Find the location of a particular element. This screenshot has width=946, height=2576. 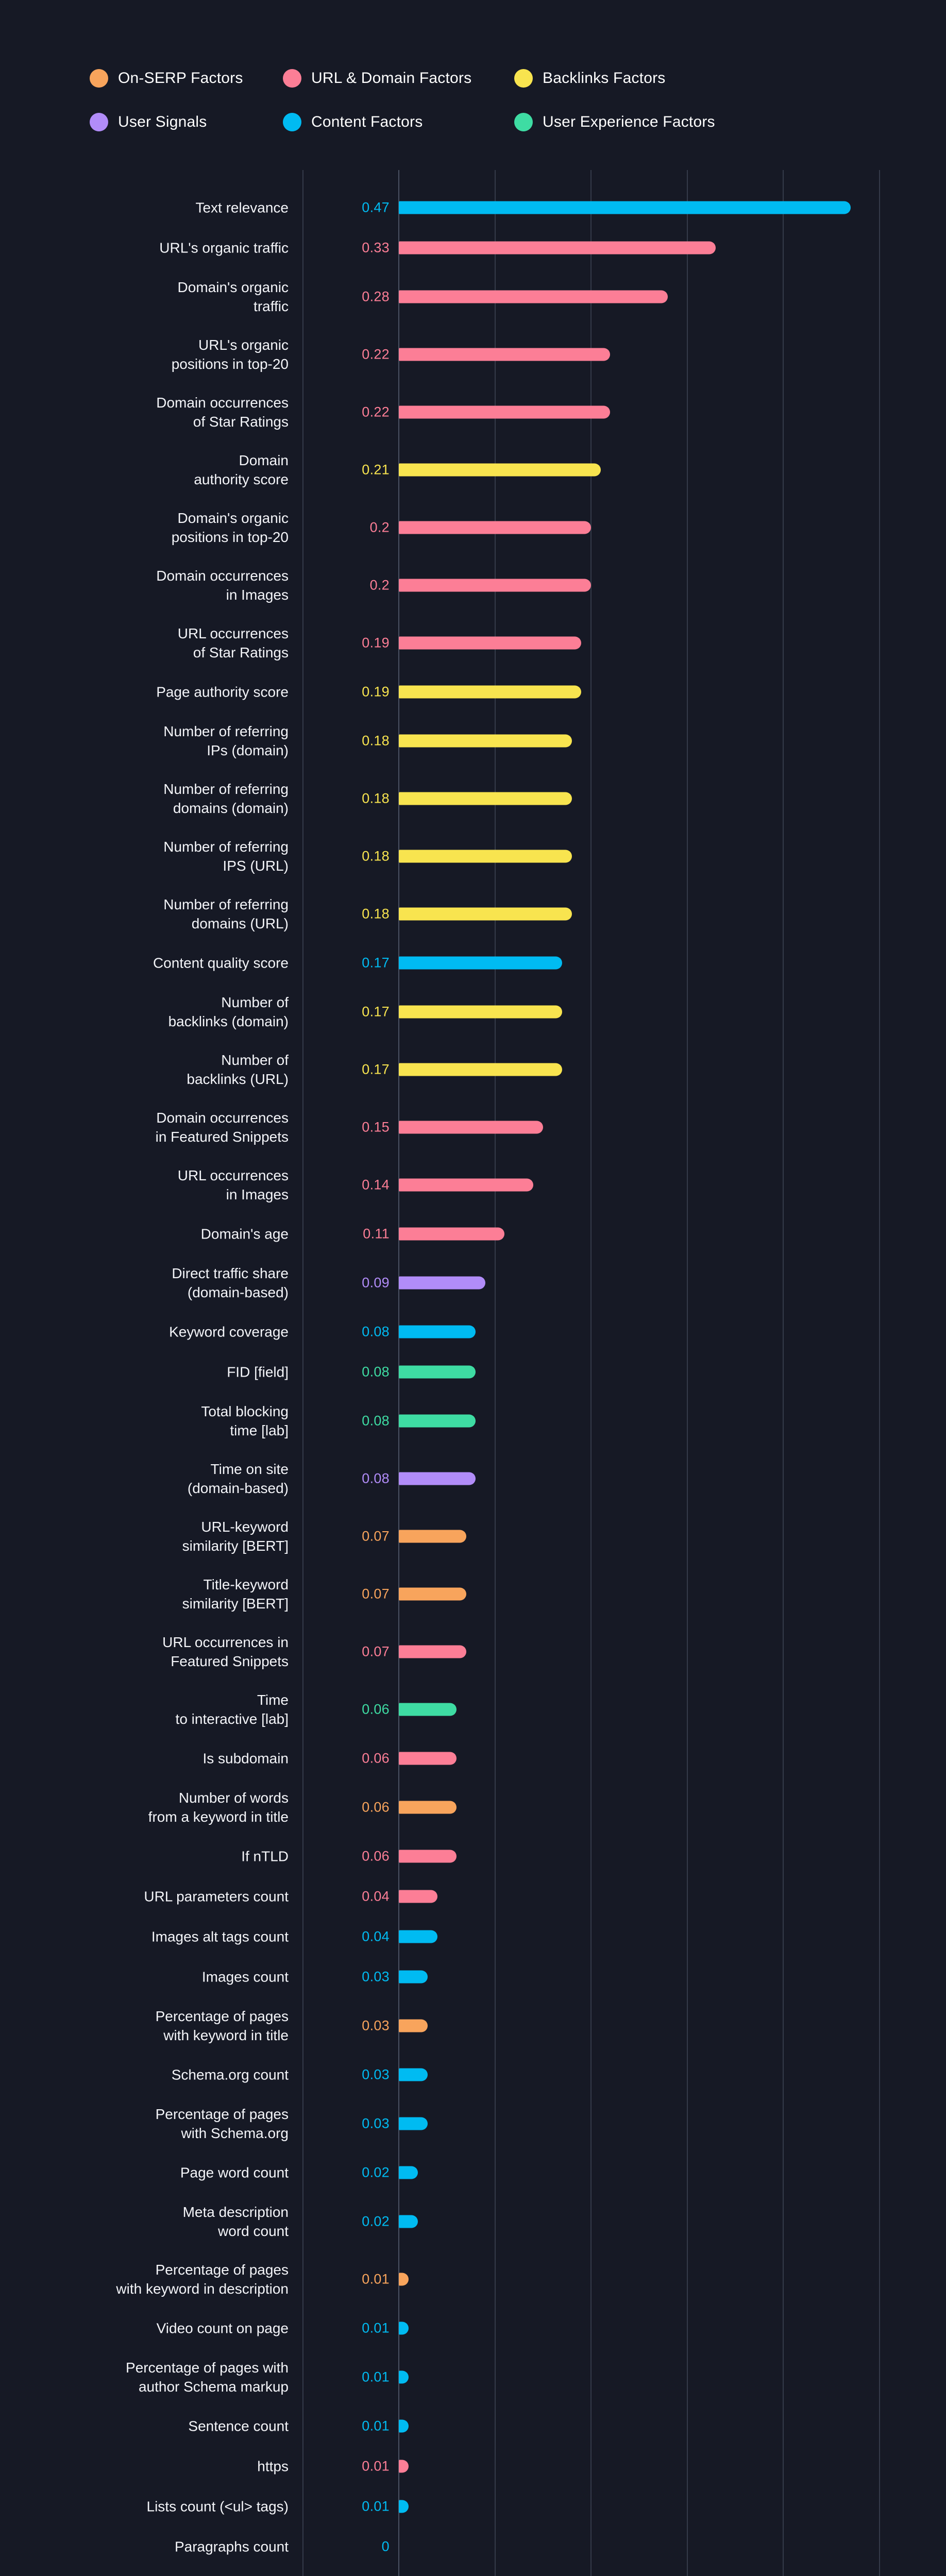

legend-item: On-SERP Factors is located at coordinates (166, 79).